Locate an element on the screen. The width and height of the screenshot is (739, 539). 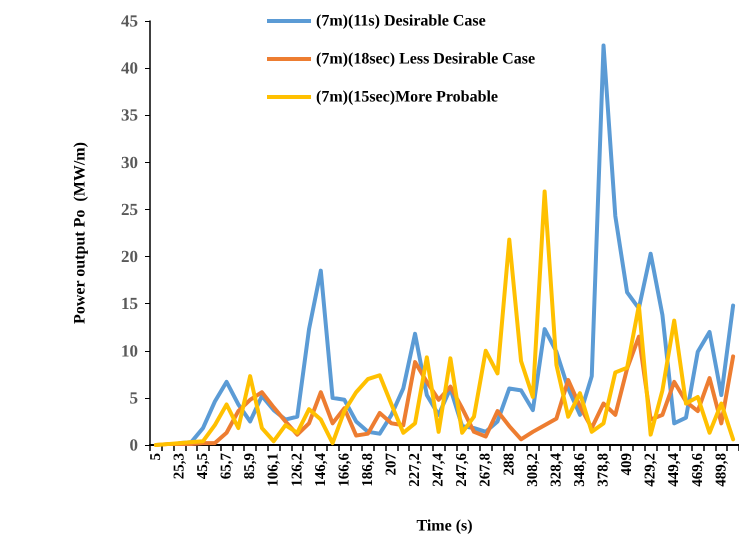
x-tick-label: 25,3 is located at coordinates (179, 466).